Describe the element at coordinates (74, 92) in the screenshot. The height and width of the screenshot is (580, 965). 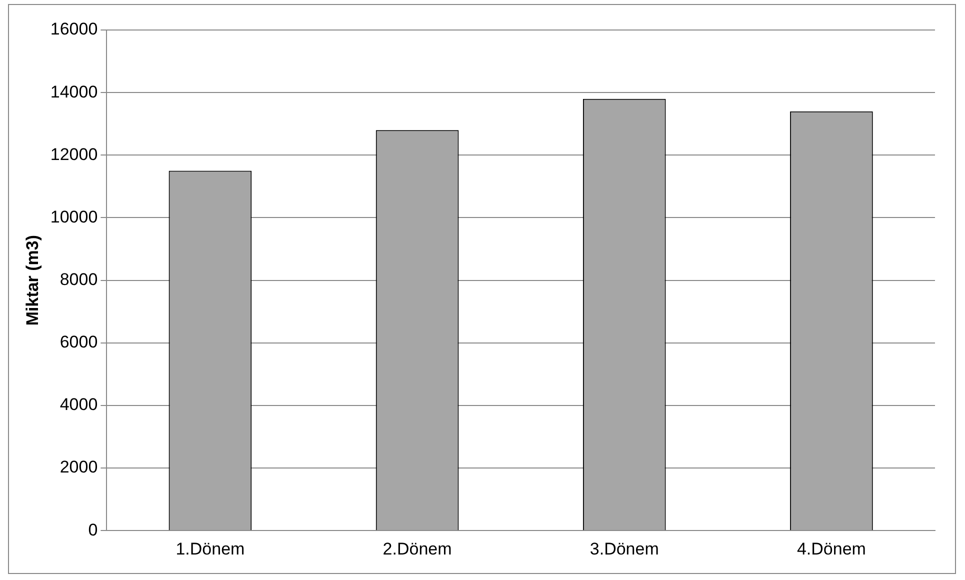
I see `y-tick-label: 14000` at that location.